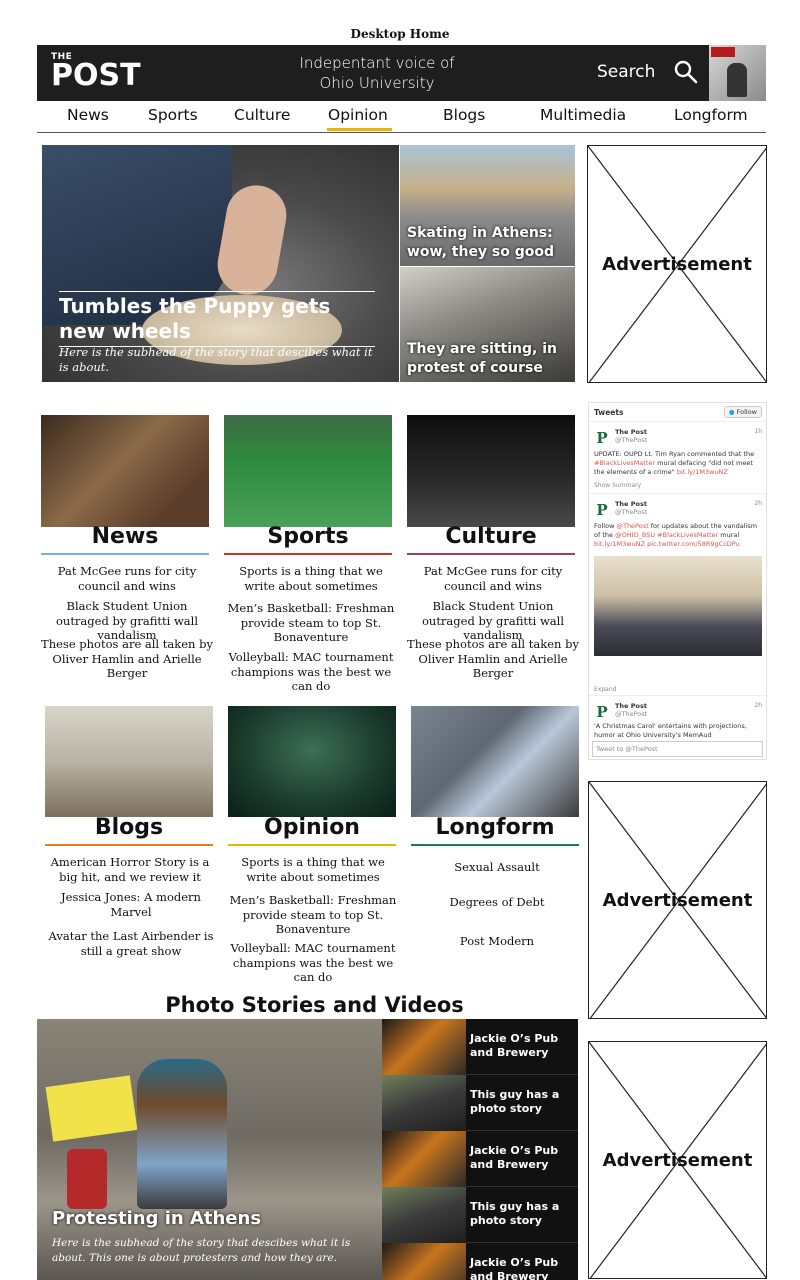 This screenshot has height=1280, width=800. What do you see at coordinates (625, 463) in the screenshot?
I see `hashtag-link: #BlackLivesMatter` at bounding box center [625, 463].